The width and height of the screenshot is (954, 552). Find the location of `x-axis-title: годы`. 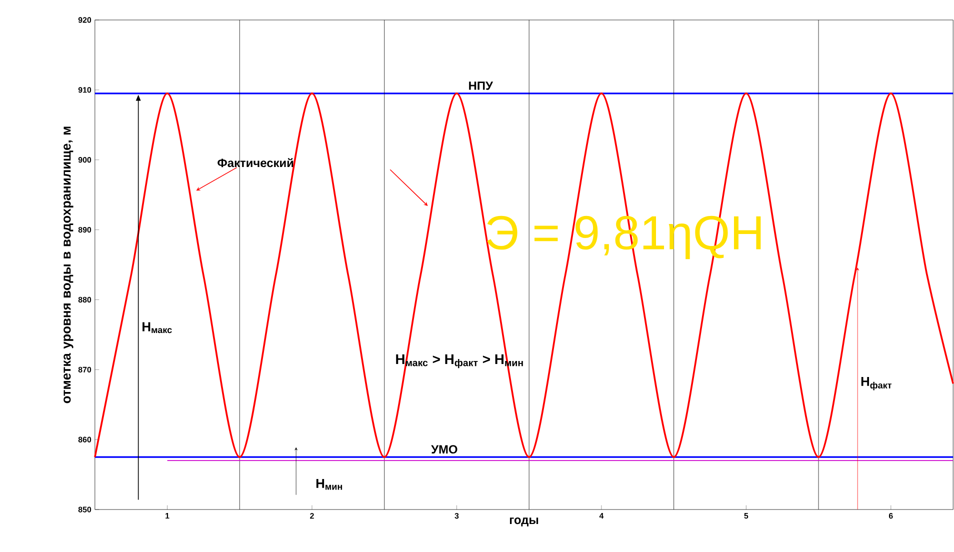

x-axis-title: годы is located at coordinates (524, 521).